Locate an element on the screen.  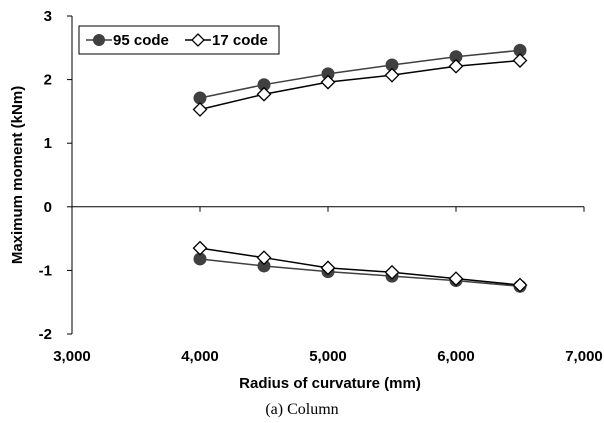
legend-box is located at coordinates (179, 40).